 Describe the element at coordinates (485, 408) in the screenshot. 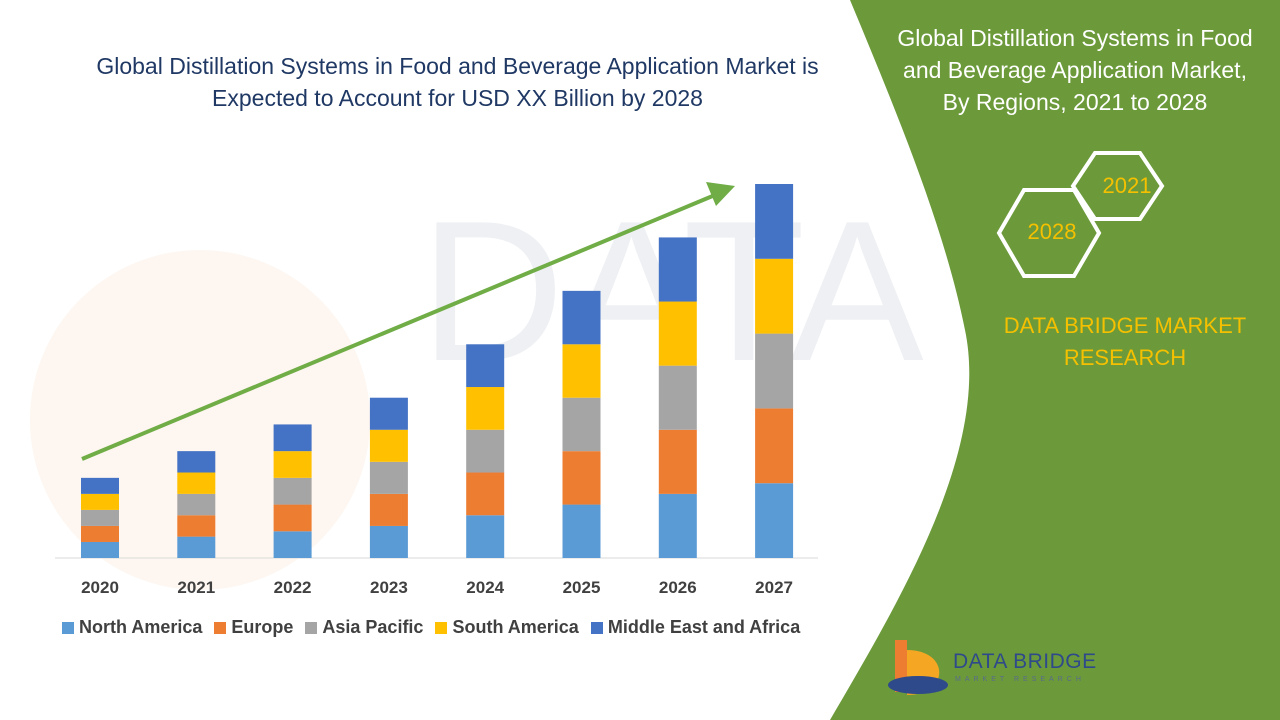

I see `bar-segment-2024-south-america` at that location.